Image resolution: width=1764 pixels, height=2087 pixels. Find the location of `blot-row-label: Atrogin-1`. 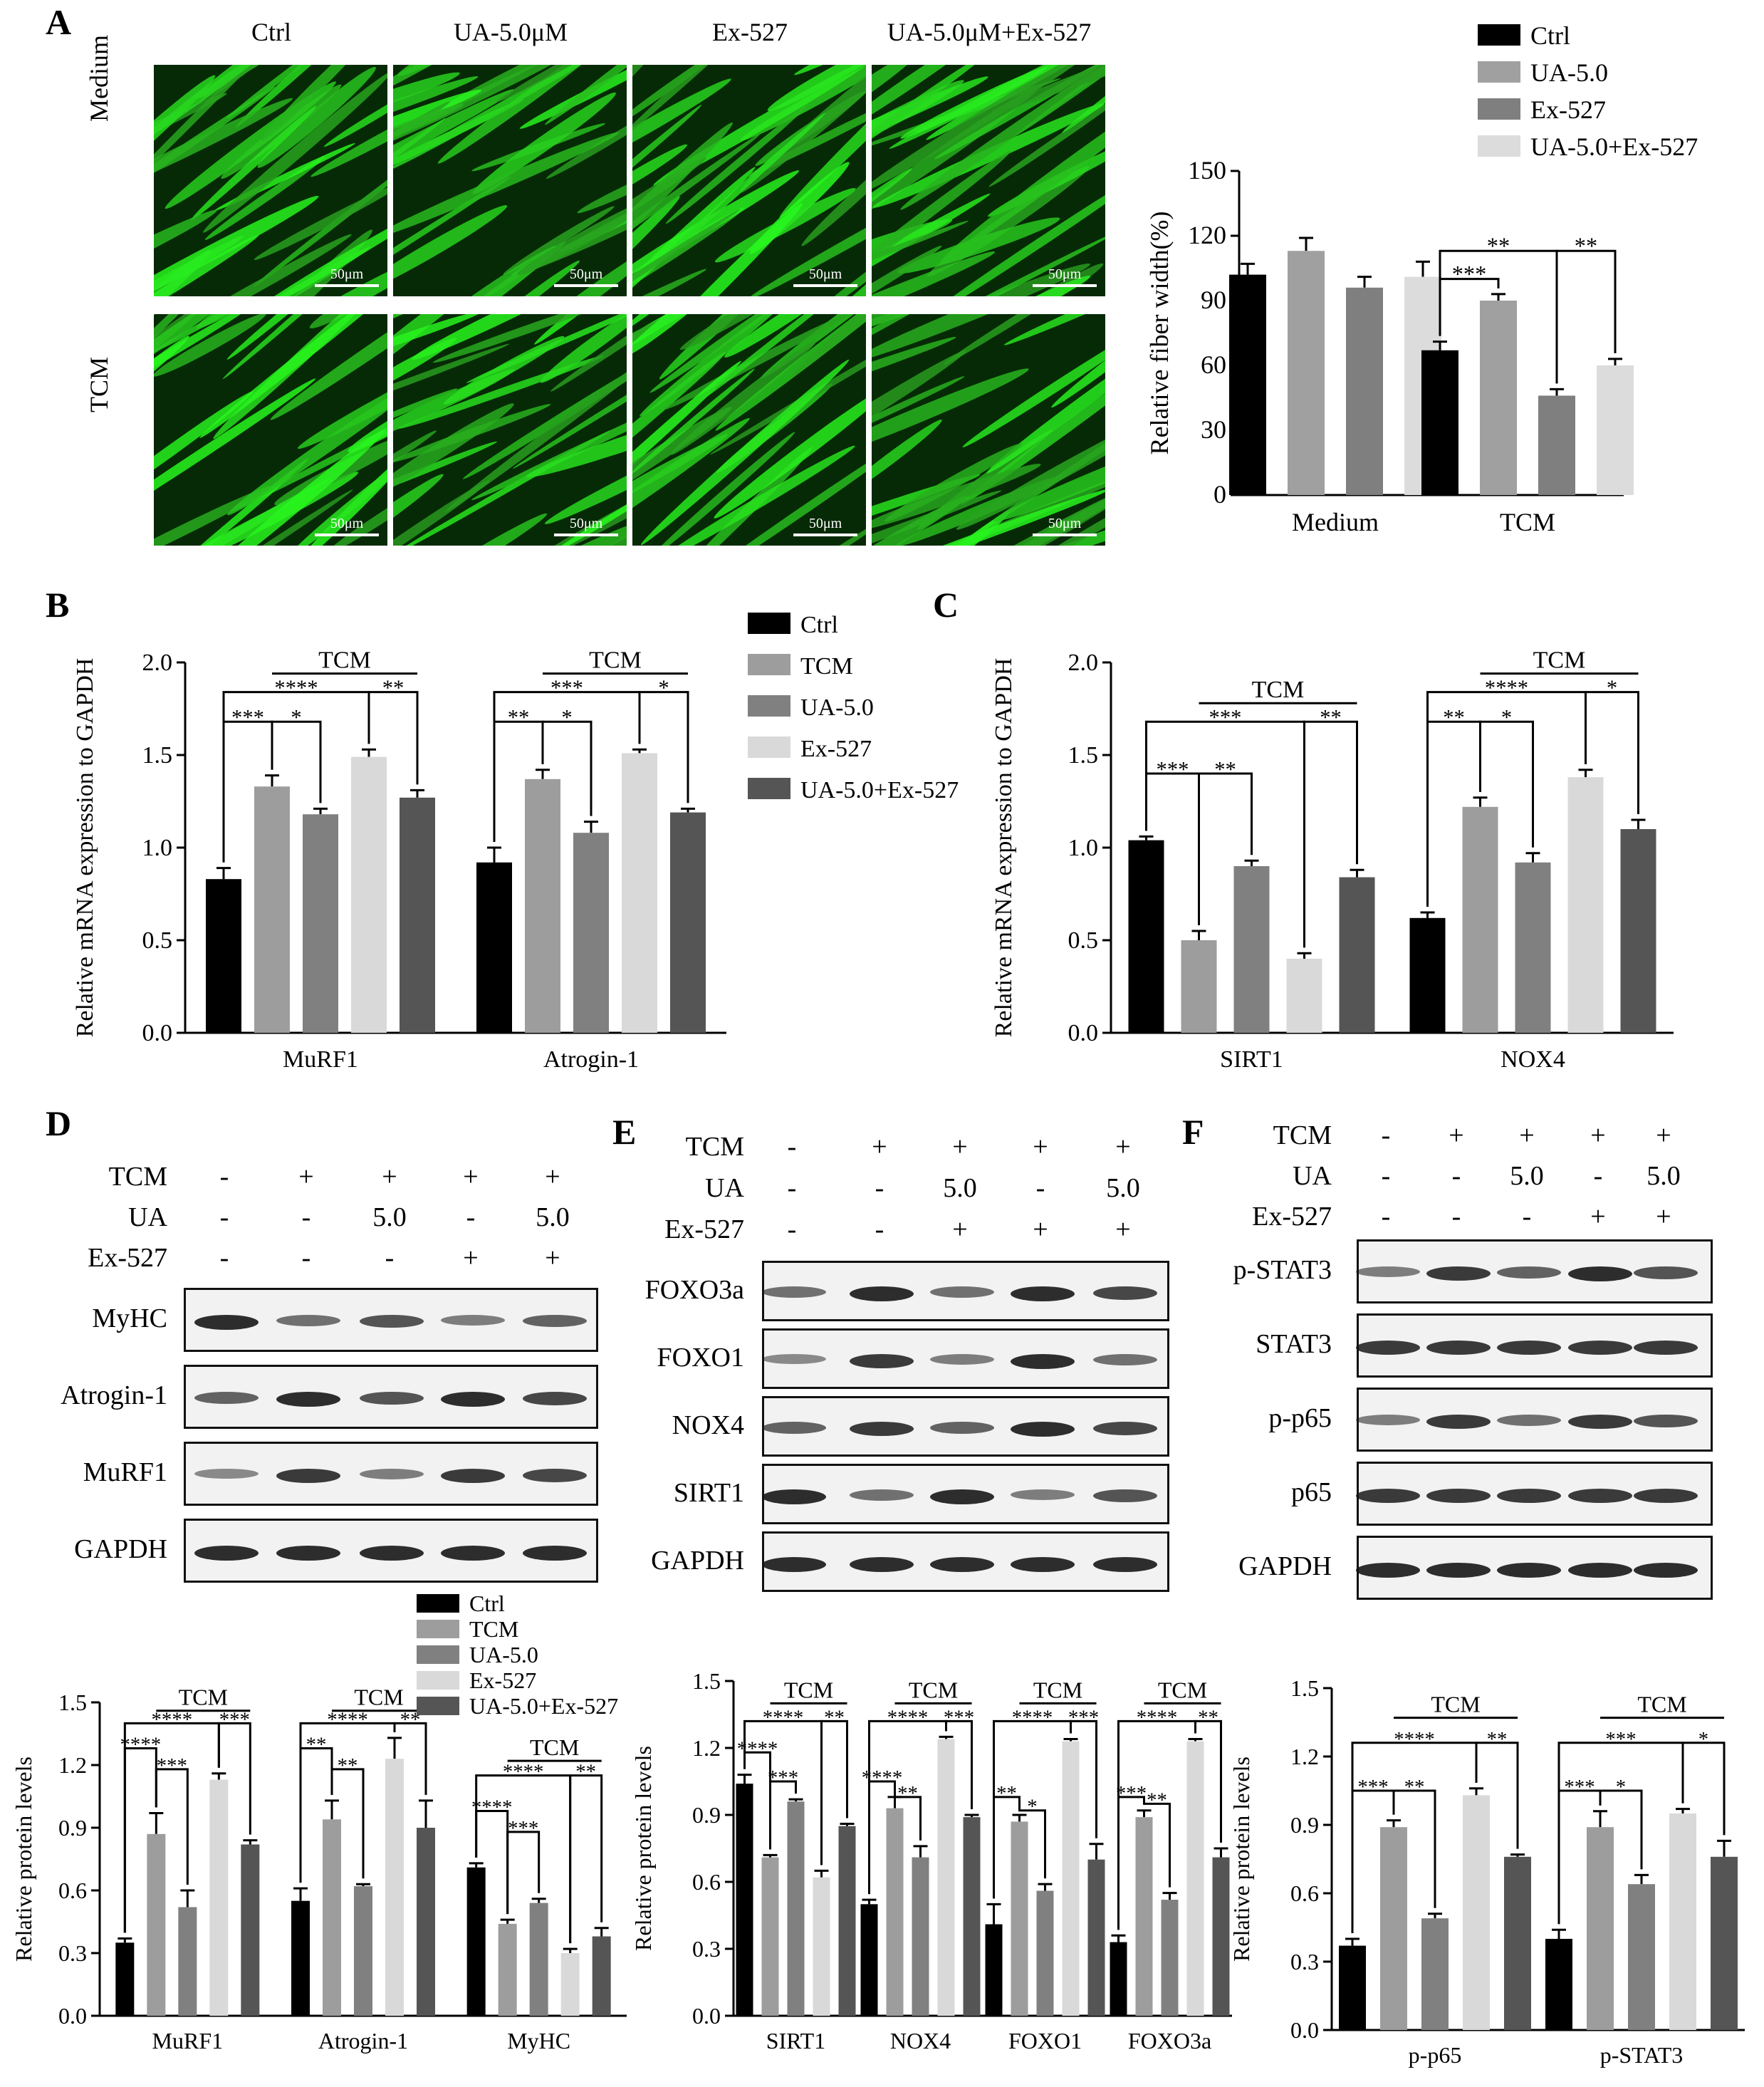

blot-row-label: Atrogin-1 is located at coordinates (114, 1395).